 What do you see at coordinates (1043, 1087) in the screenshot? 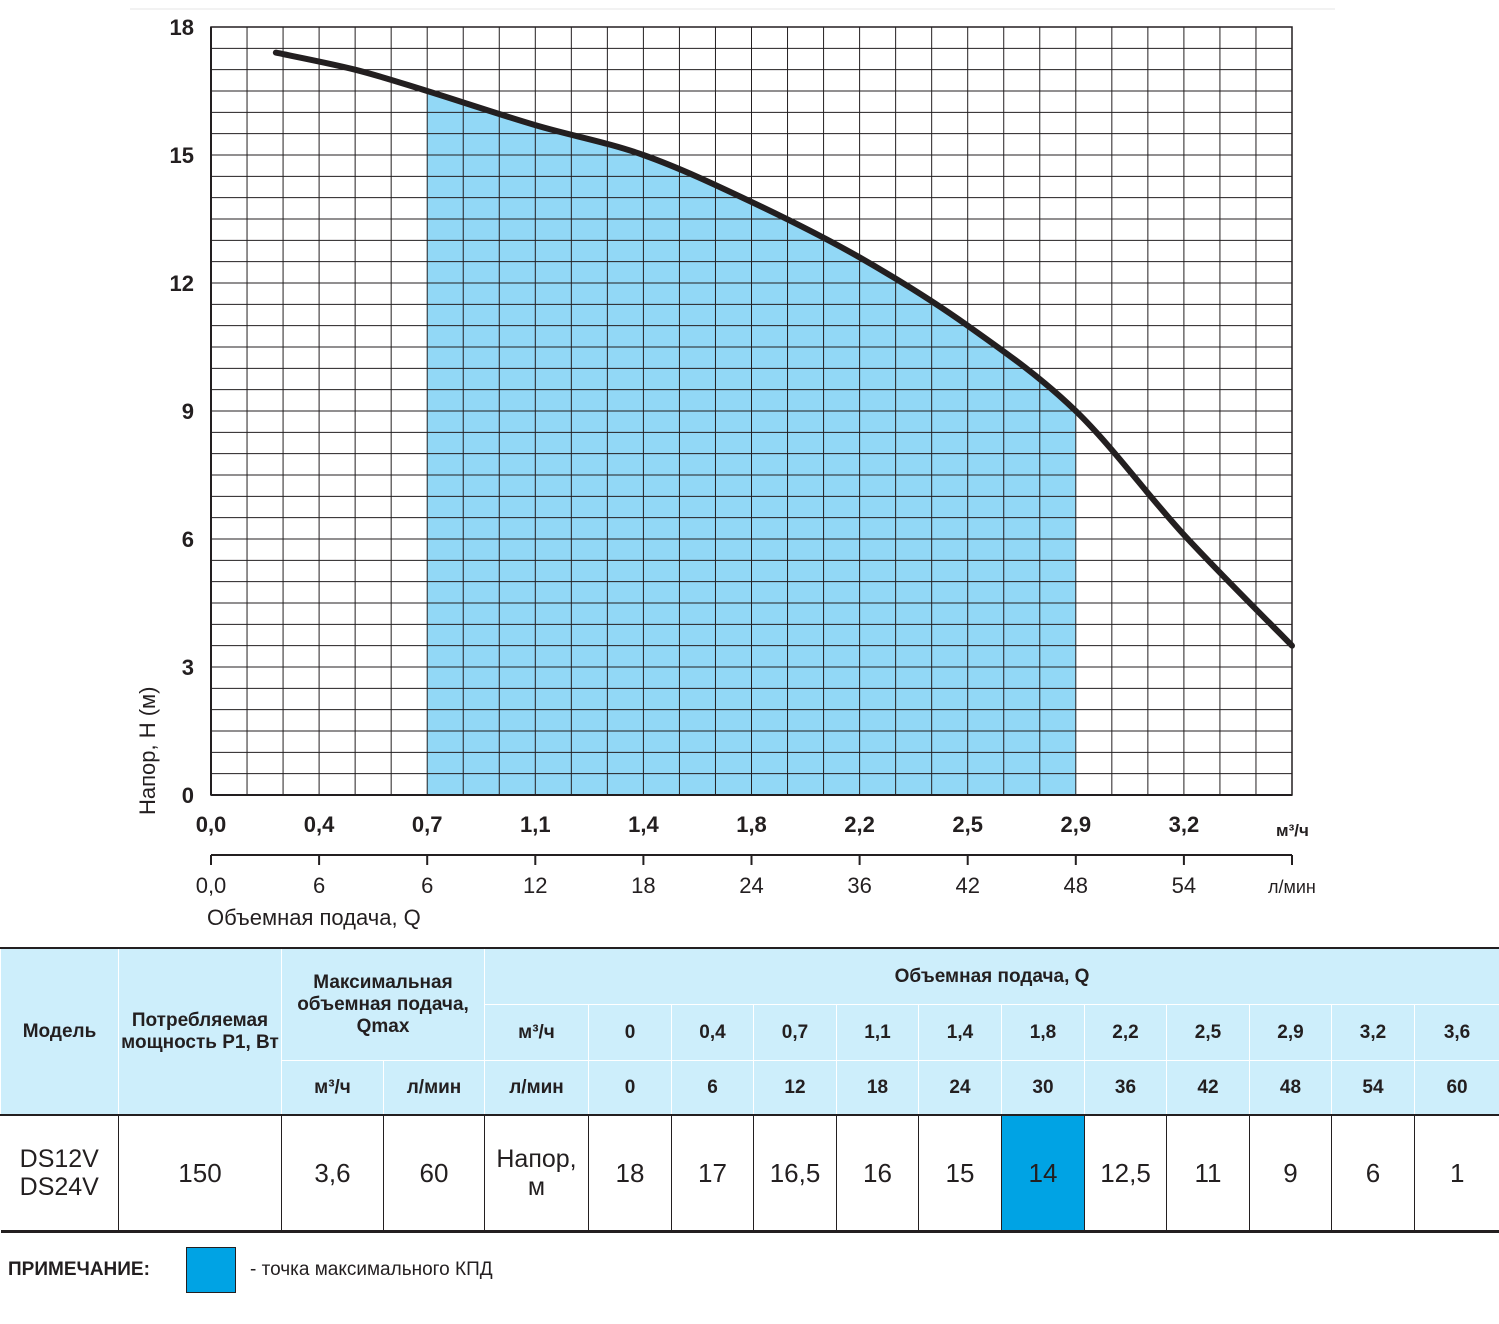
I see `flow-lmin-cell: 30` at bounding box center [1043, 1087].